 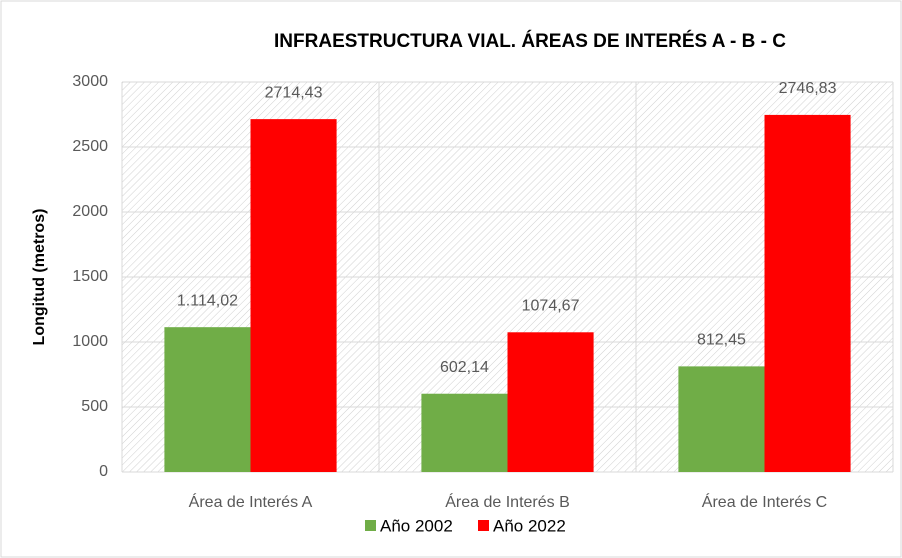 I want to click on y-axis-label: Longitud (metros), so click(x=39, y=277).